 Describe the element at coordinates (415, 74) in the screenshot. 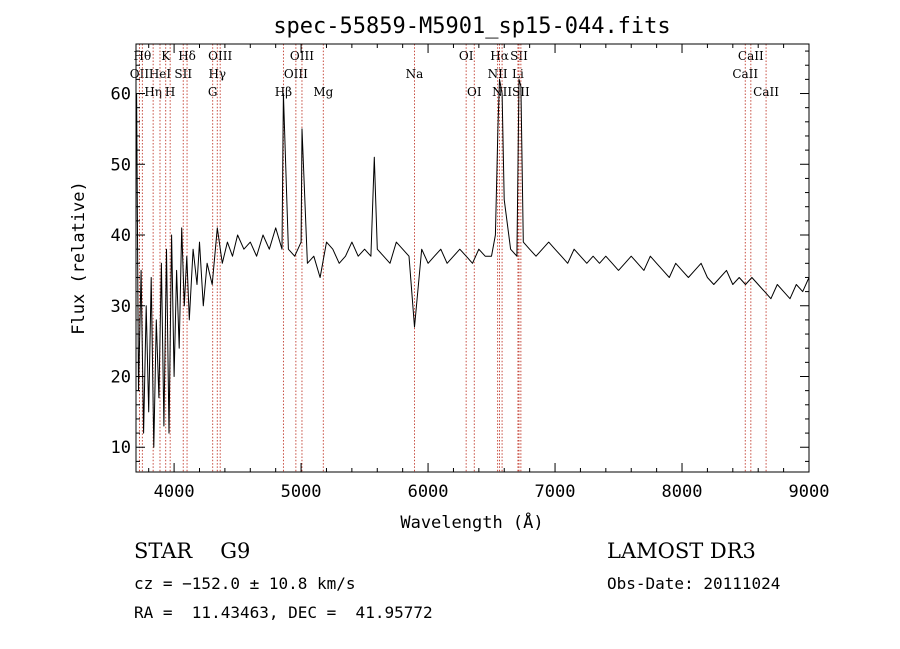

I see `line-marker-label-15: Na` at that location.